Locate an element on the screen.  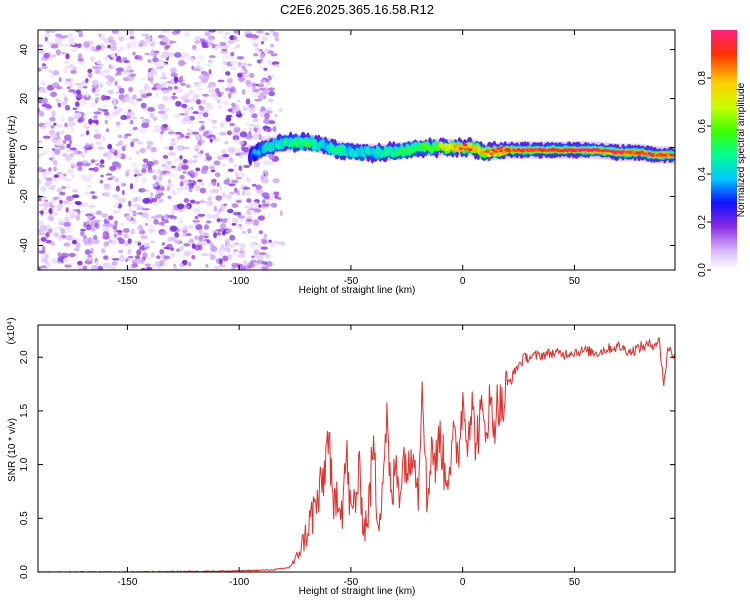
x-tick-label: 0 is located at coordinates (463, 582).